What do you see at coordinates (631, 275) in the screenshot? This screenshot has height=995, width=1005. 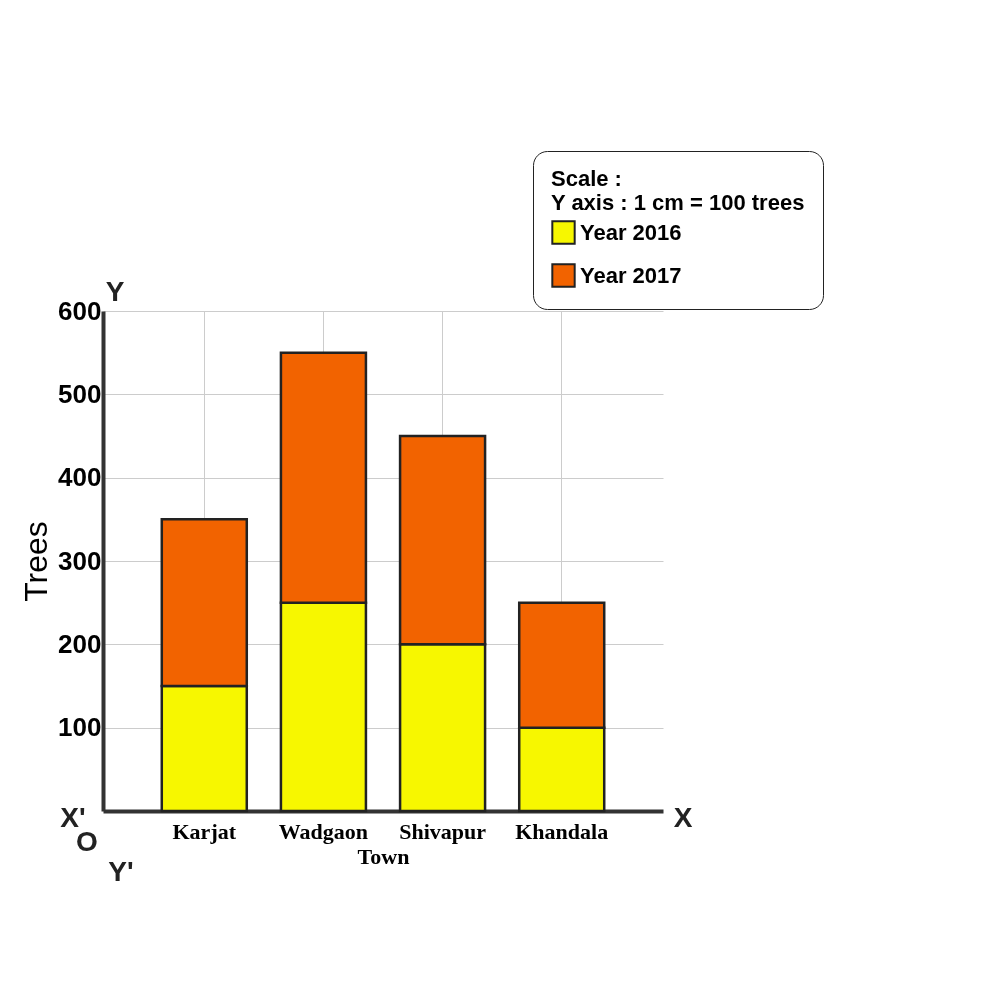 I see `legend-label: Year 2017` at bounding box center [631, 275].